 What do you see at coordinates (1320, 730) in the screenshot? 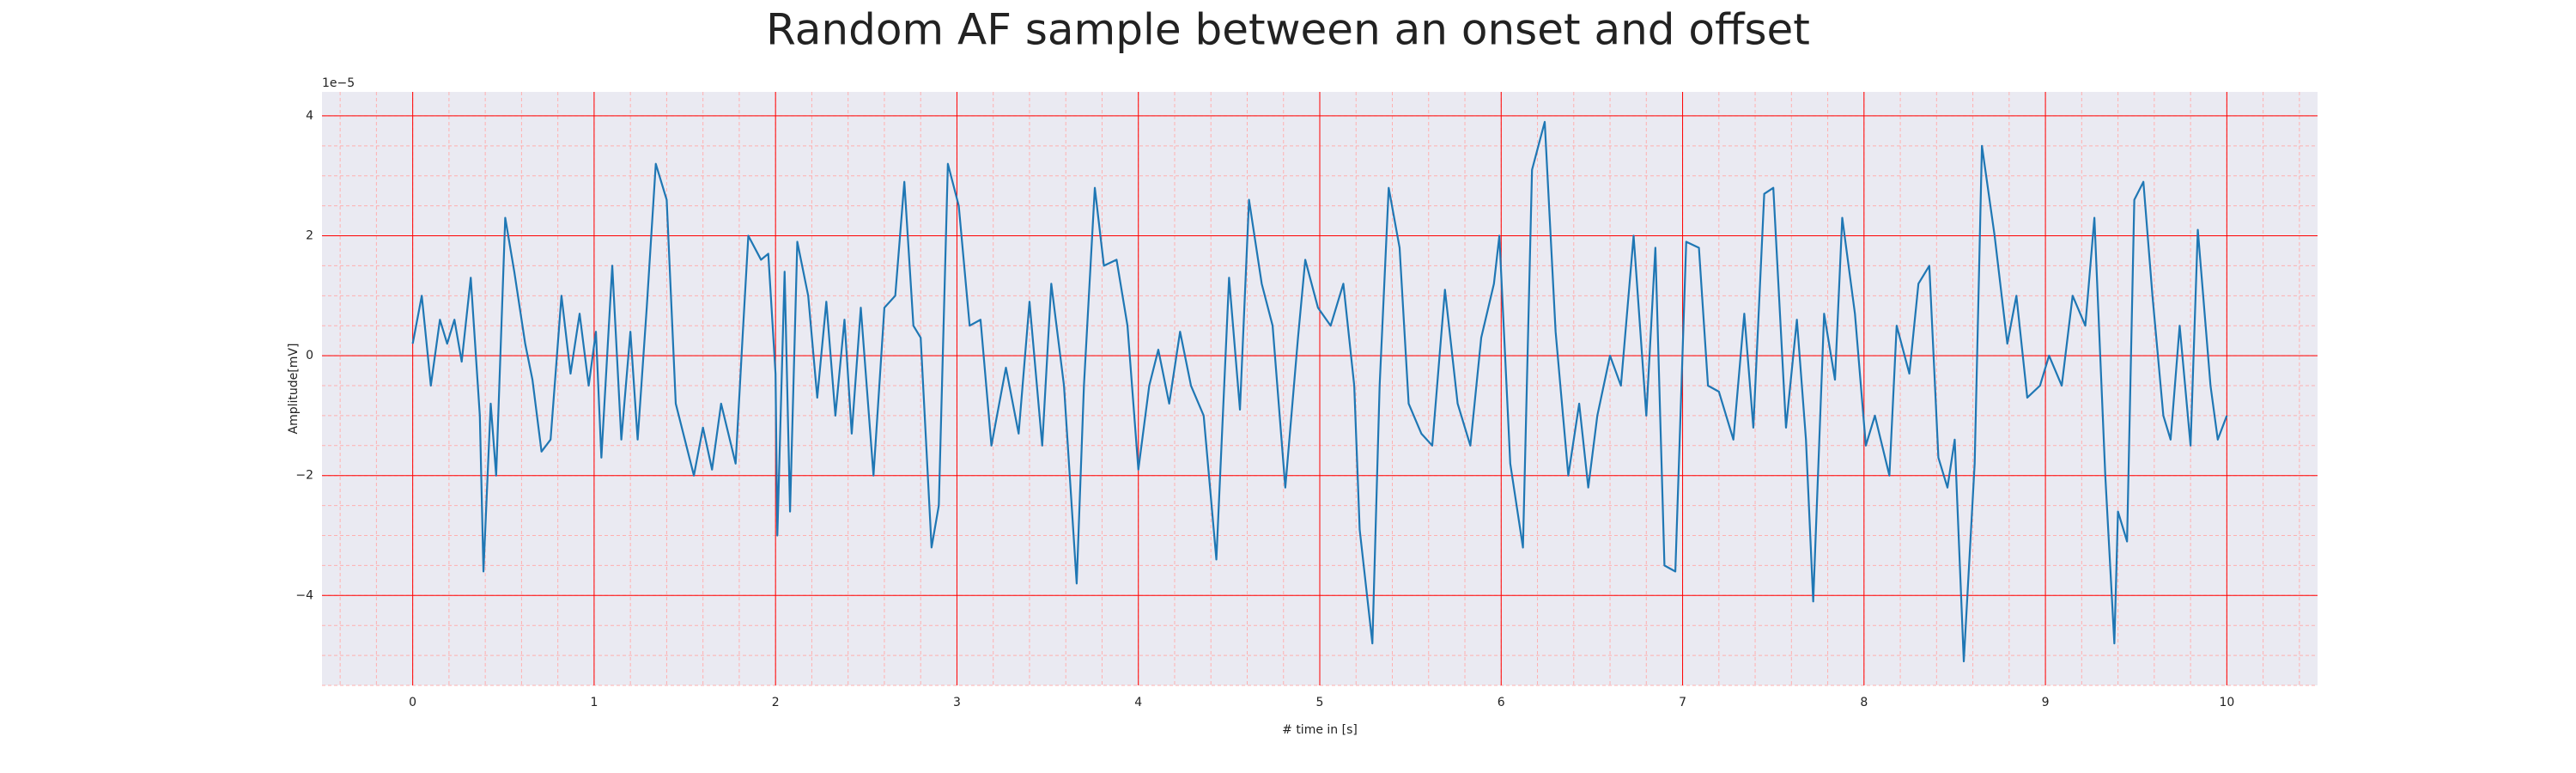
I see `x-axis-label: # time in [s]` at bounding box center [1320, 730].